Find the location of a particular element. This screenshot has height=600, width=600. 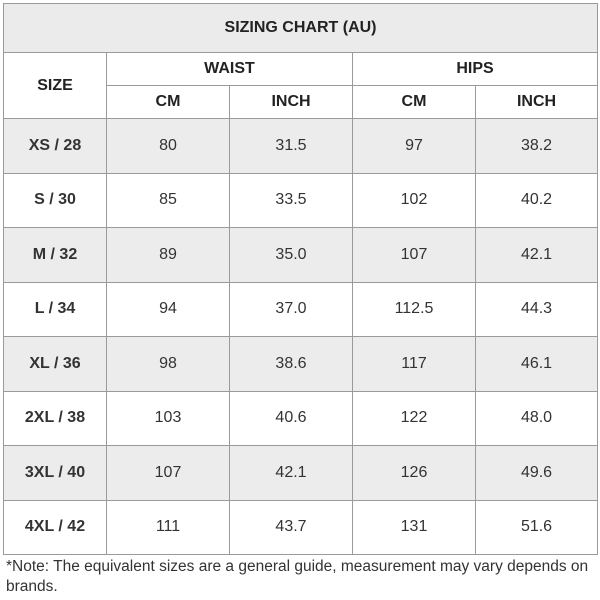

waist-inch-cell: 37.0 is located at coordinates (291, 309).